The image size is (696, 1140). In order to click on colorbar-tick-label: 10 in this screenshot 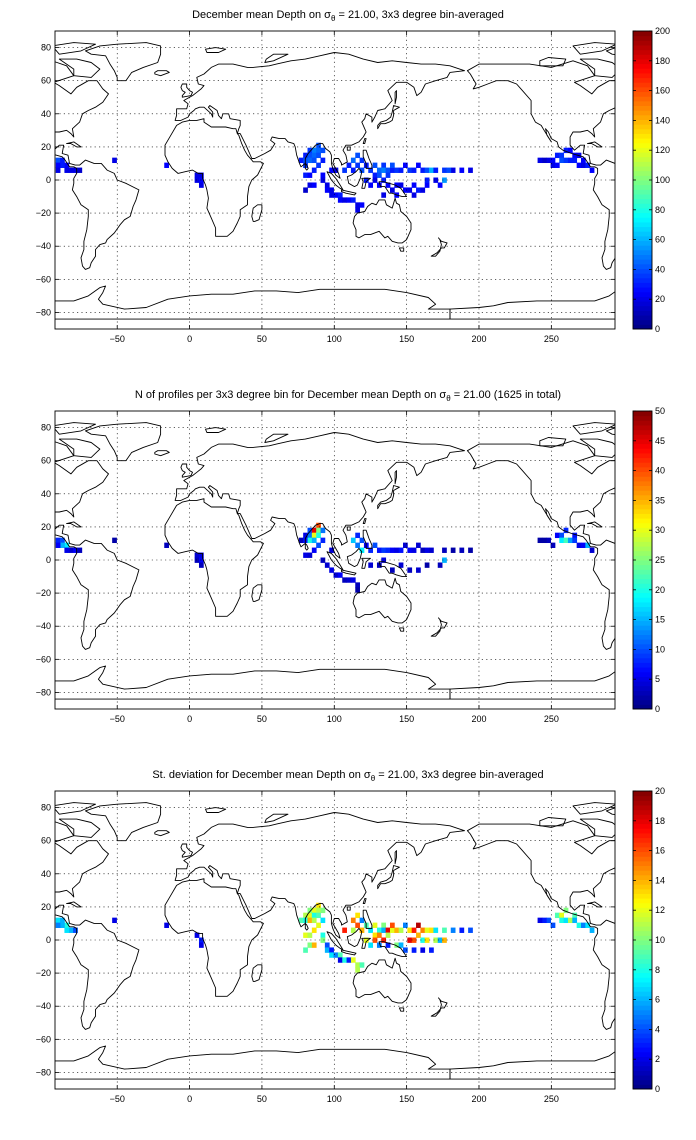, I will do `click(660, 649)`.